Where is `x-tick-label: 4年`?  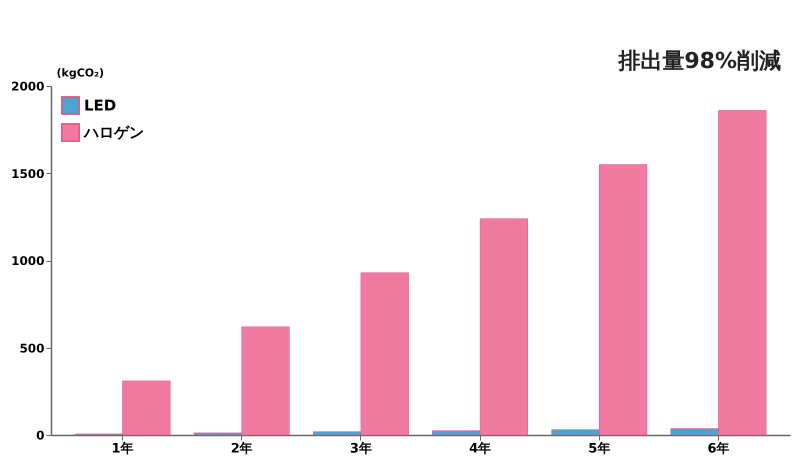 x-tick-label: 4年 is located at coordinates (480, 449).